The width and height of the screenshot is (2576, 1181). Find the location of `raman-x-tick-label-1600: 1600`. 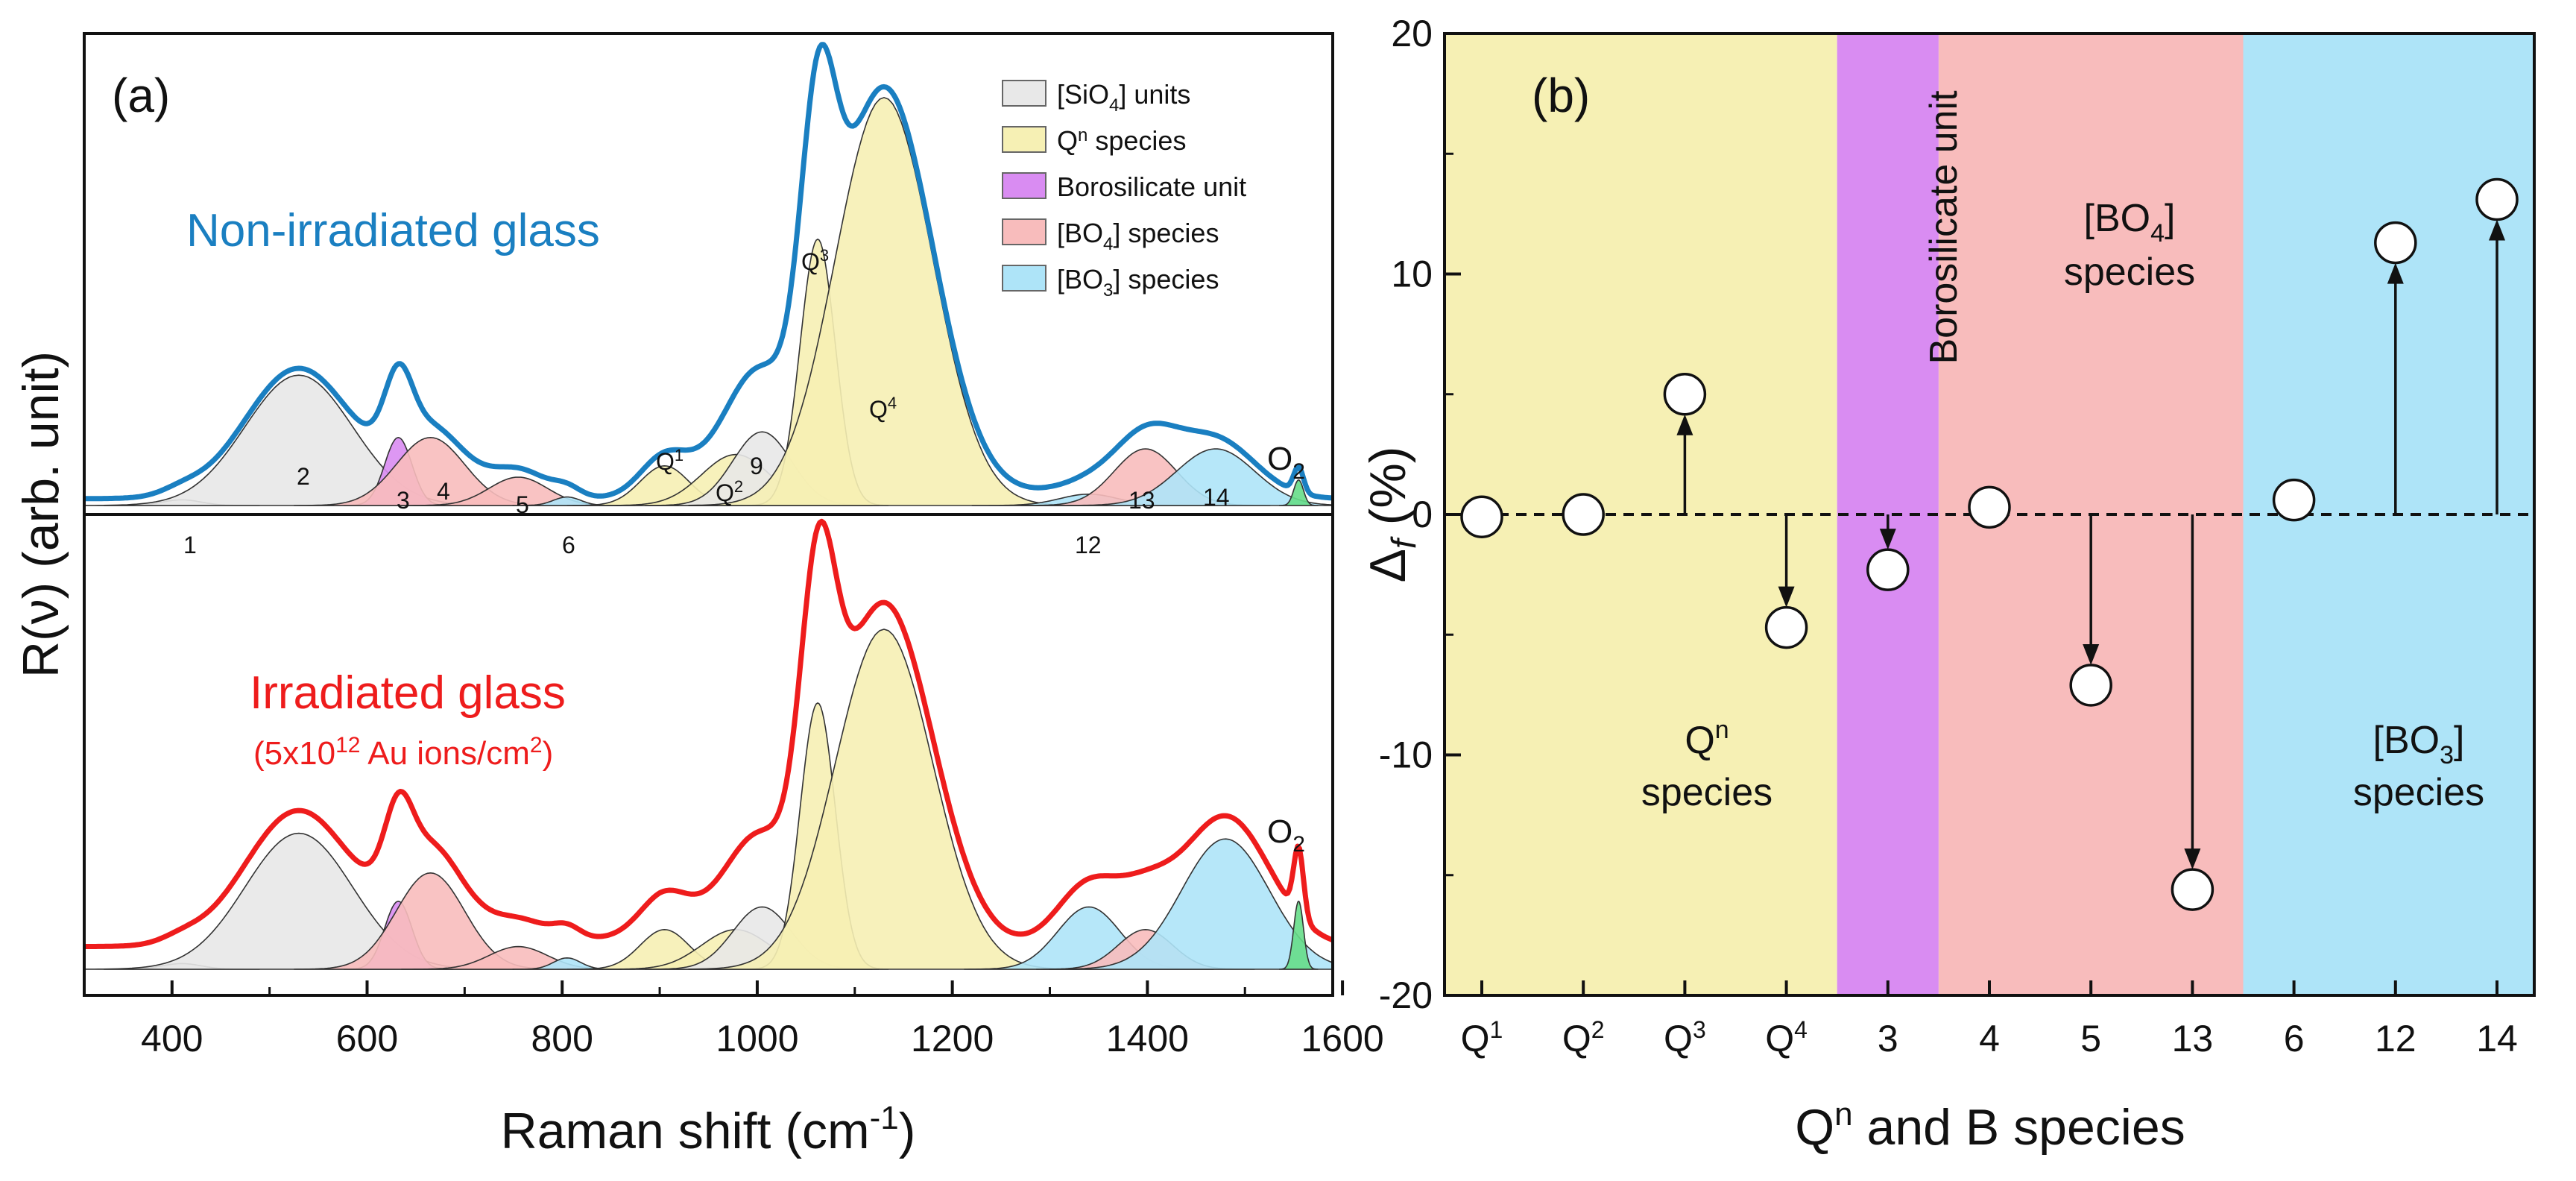

raman-x-tick-label-1600: 1600 is located at coordinates (1342, 1038).